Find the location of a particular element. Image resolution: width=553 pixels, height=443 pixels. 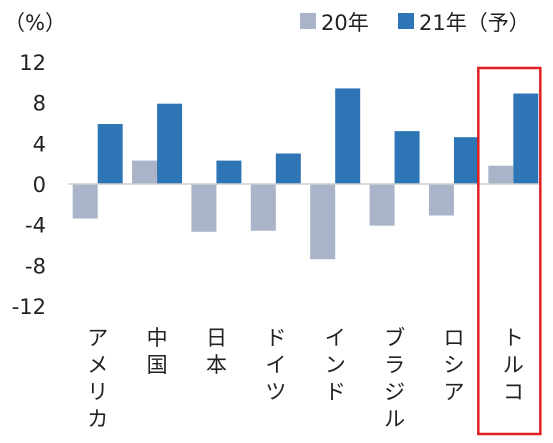

y-tick-label: 8 is located at coordinates (39, 104).